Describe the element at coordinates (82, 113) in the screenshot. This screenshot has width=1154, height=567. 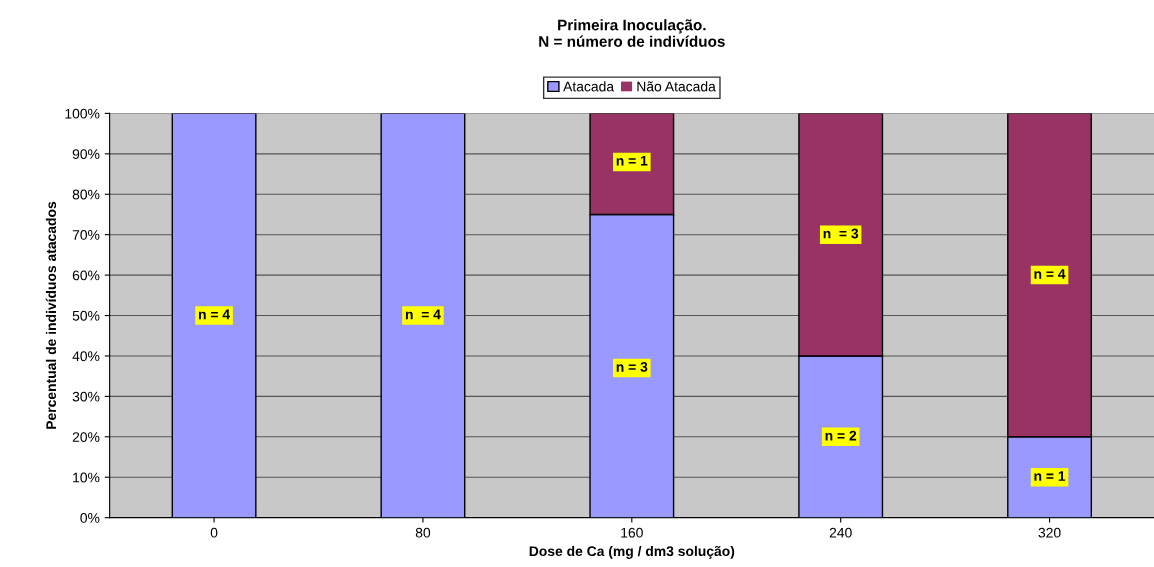
I see `y-tick-label: 100%` at that location.